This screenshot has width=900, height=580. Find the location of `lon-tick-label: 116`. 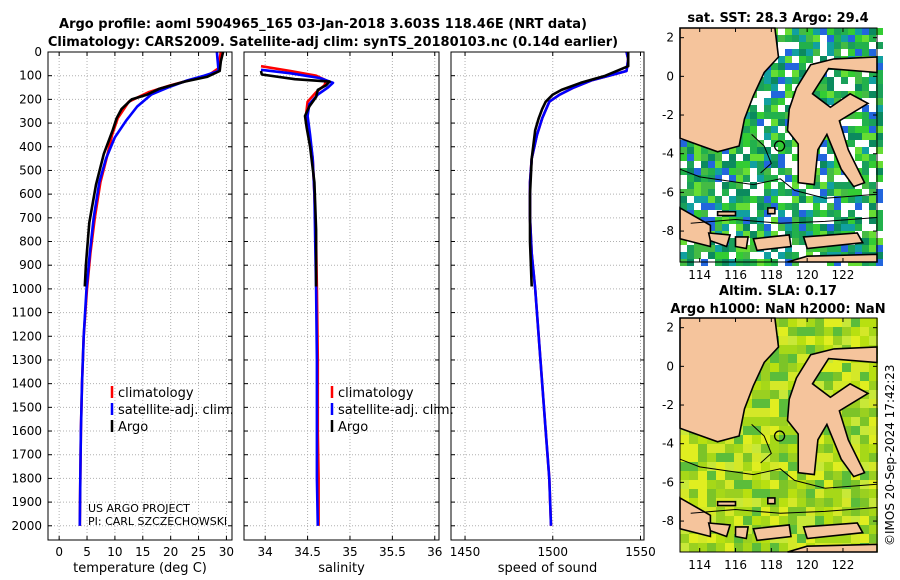

lon-tick-label: 116 is located at coordinates (735, 275).